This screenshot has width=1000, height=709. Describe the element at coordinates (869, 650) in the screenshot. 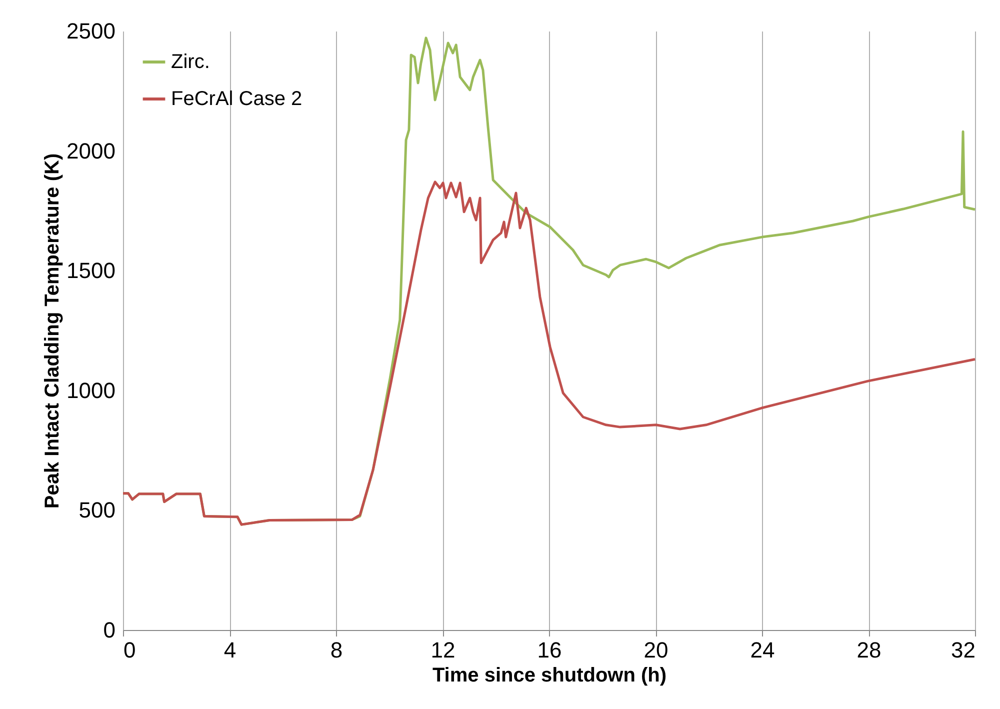

I see `x-tick-label: 28` at that location.